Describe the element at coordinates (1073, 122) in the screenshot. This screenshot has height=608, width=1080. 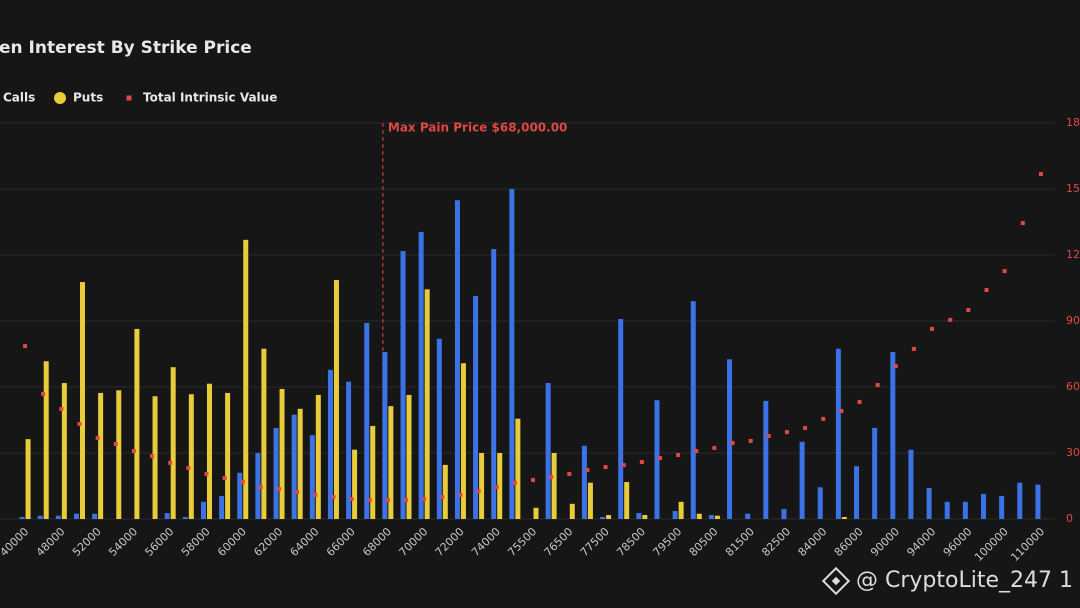
I see `y2-tick-label: 18` at that location.